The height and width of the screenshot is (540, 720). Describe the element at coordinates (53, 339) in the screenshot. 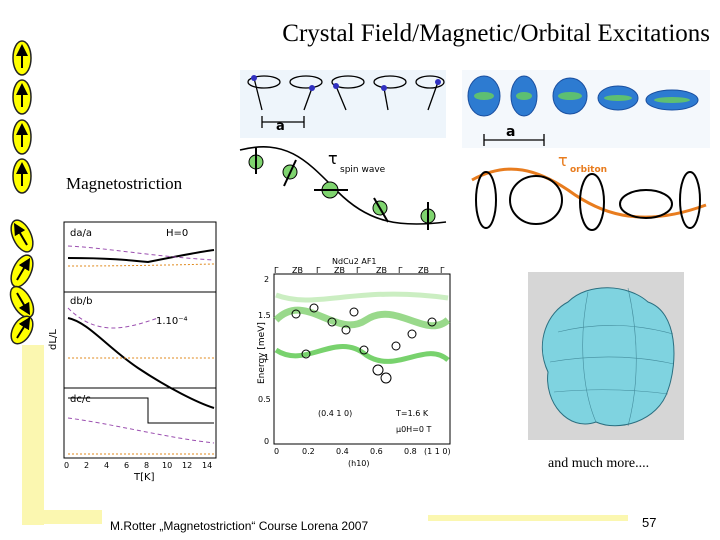

I see `y-axis-label: dL/L` at that location.